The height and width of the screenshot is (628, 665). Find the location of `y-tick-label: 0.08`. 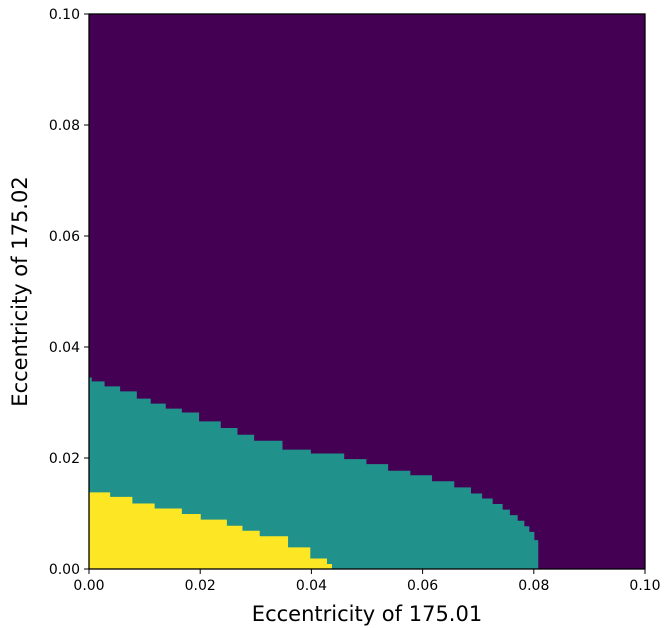

y-tick-label: 0.08 is located at coordinates (64, 126).